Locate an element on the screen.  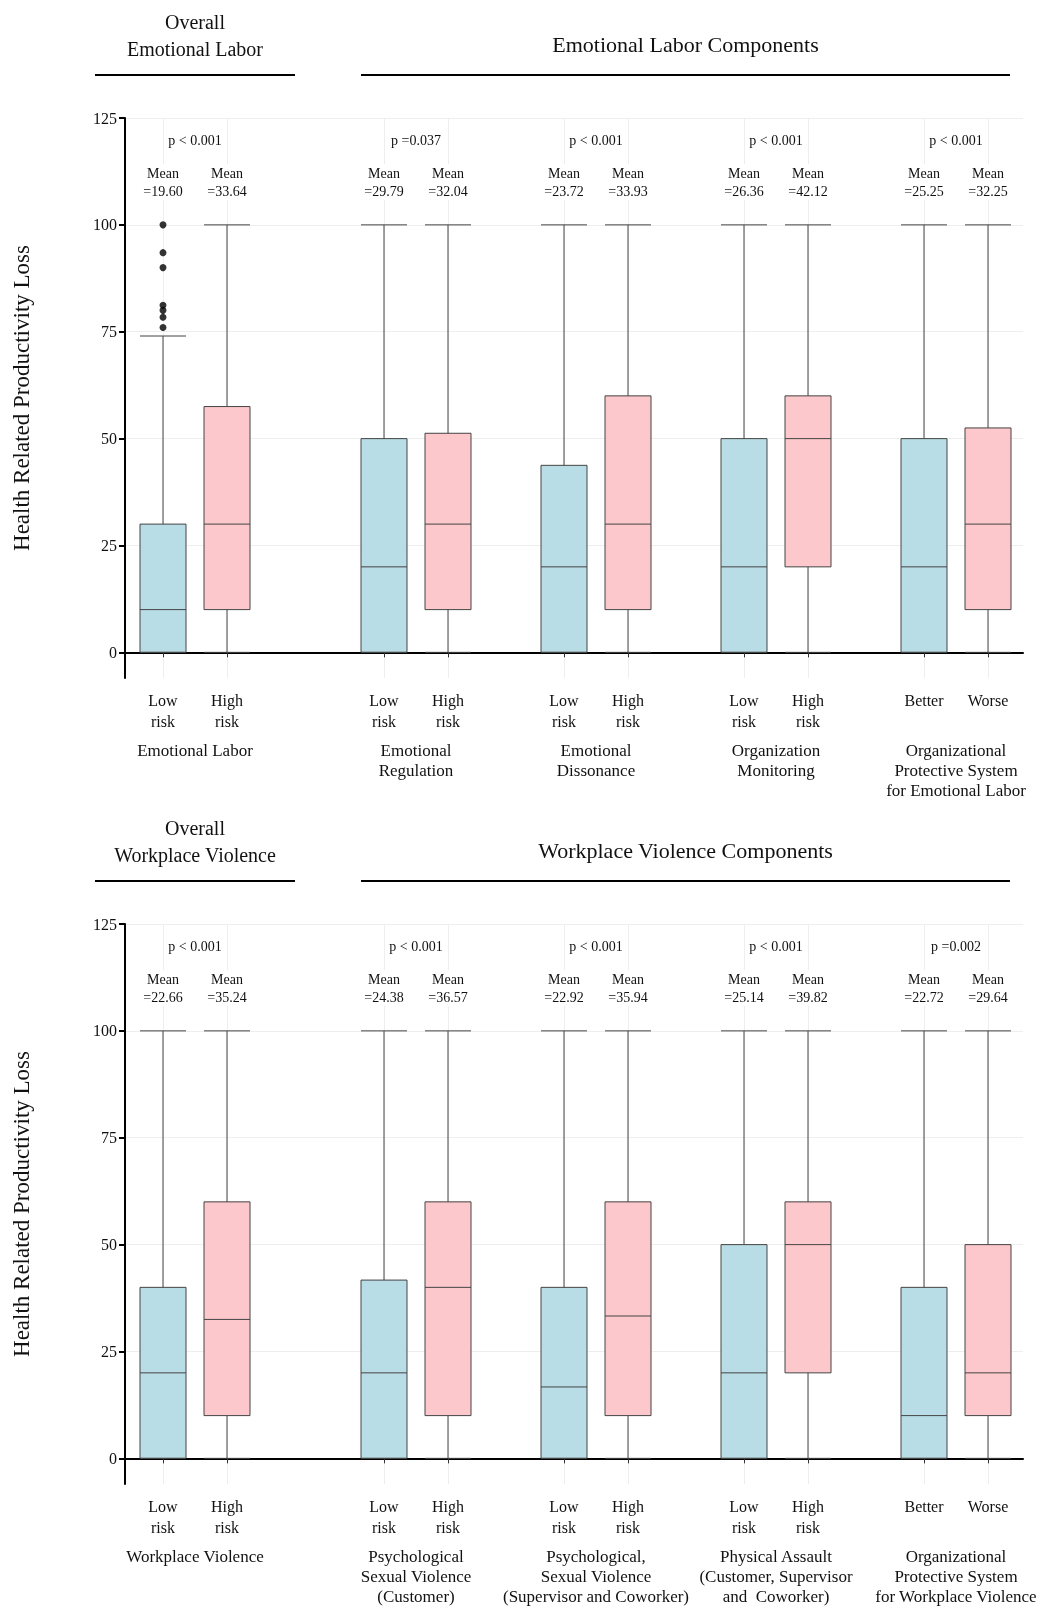
annotation: Mean =26.36 is located at coordinates (744, 182).